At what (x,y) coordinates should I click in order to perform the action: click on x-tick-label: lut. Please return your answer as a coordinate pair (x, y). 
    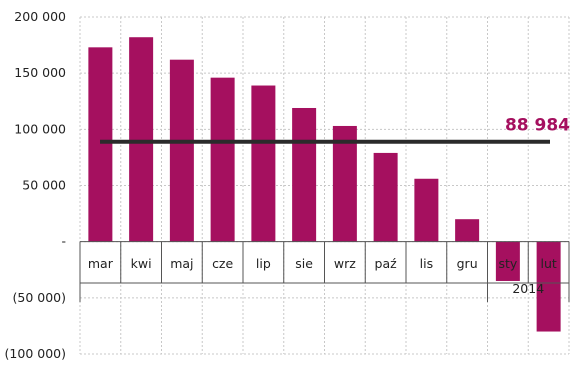
    Looking at the image, I should click on (548, 263).